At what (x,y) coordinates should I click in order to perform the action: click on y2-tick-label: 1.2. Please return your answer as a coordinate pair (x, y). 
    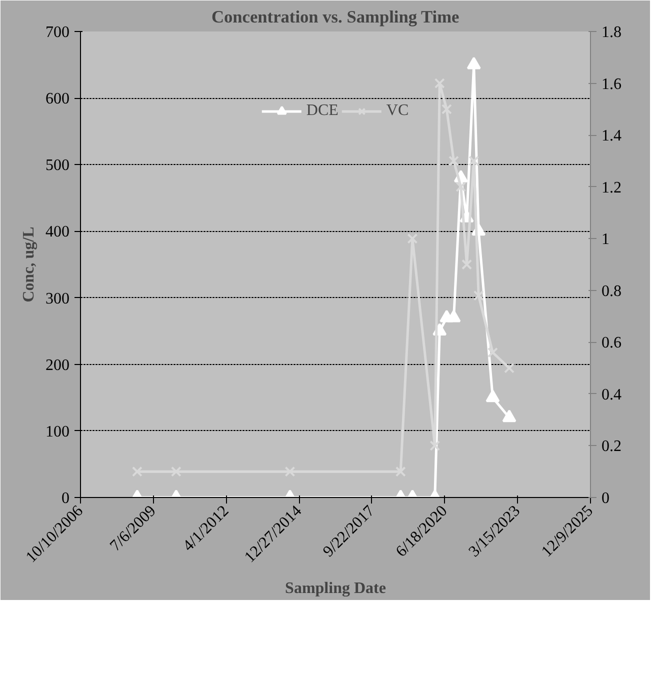
    Looking at the image, I should click on (612, 187).